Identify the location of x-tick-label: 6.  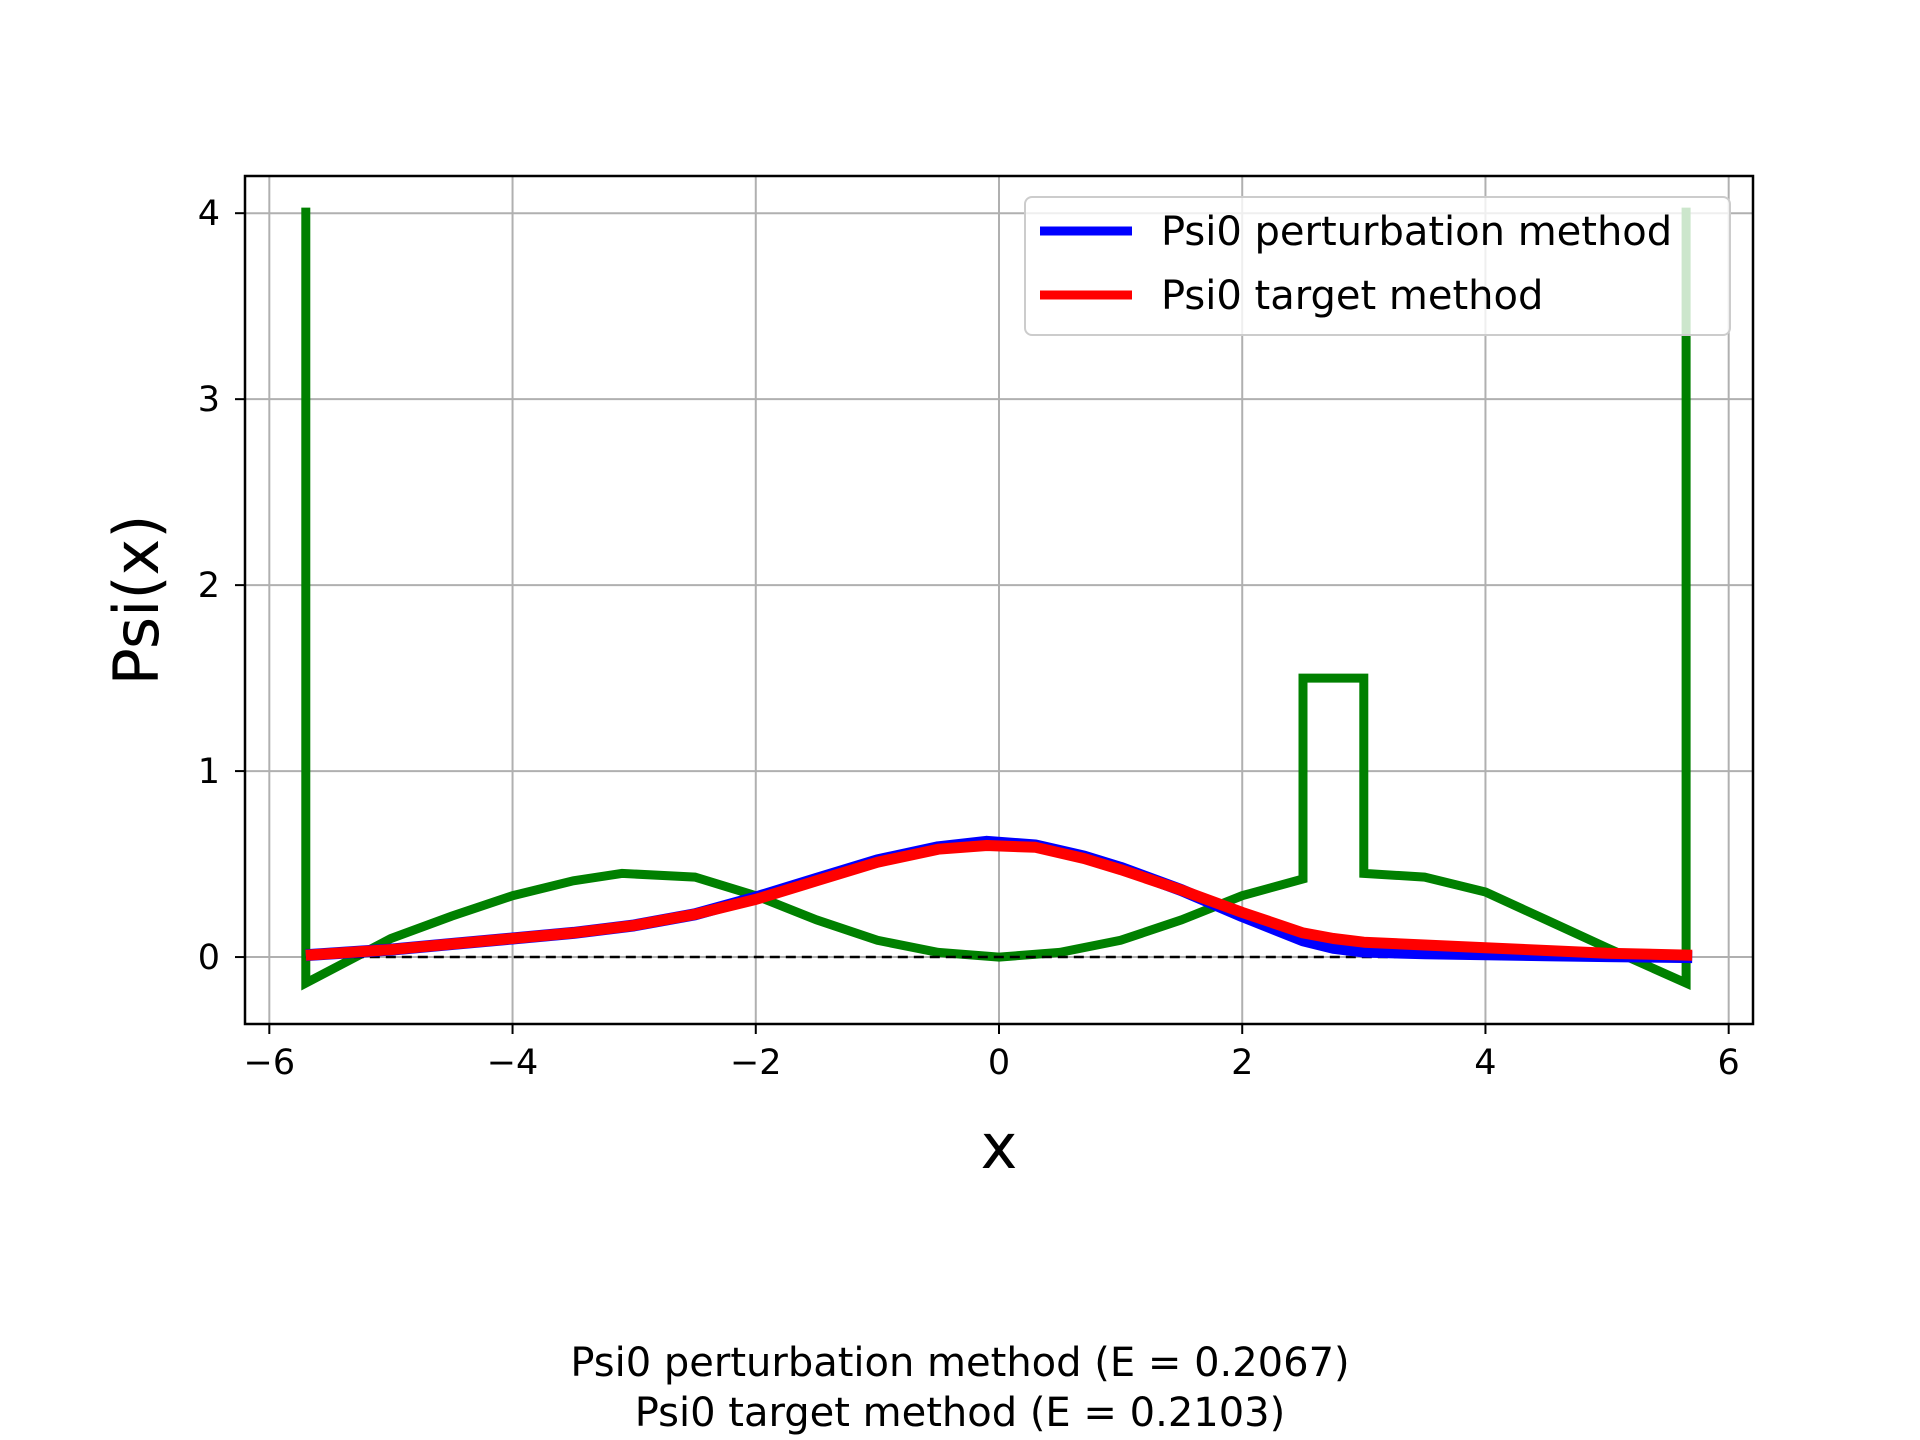
(1729, 1063).